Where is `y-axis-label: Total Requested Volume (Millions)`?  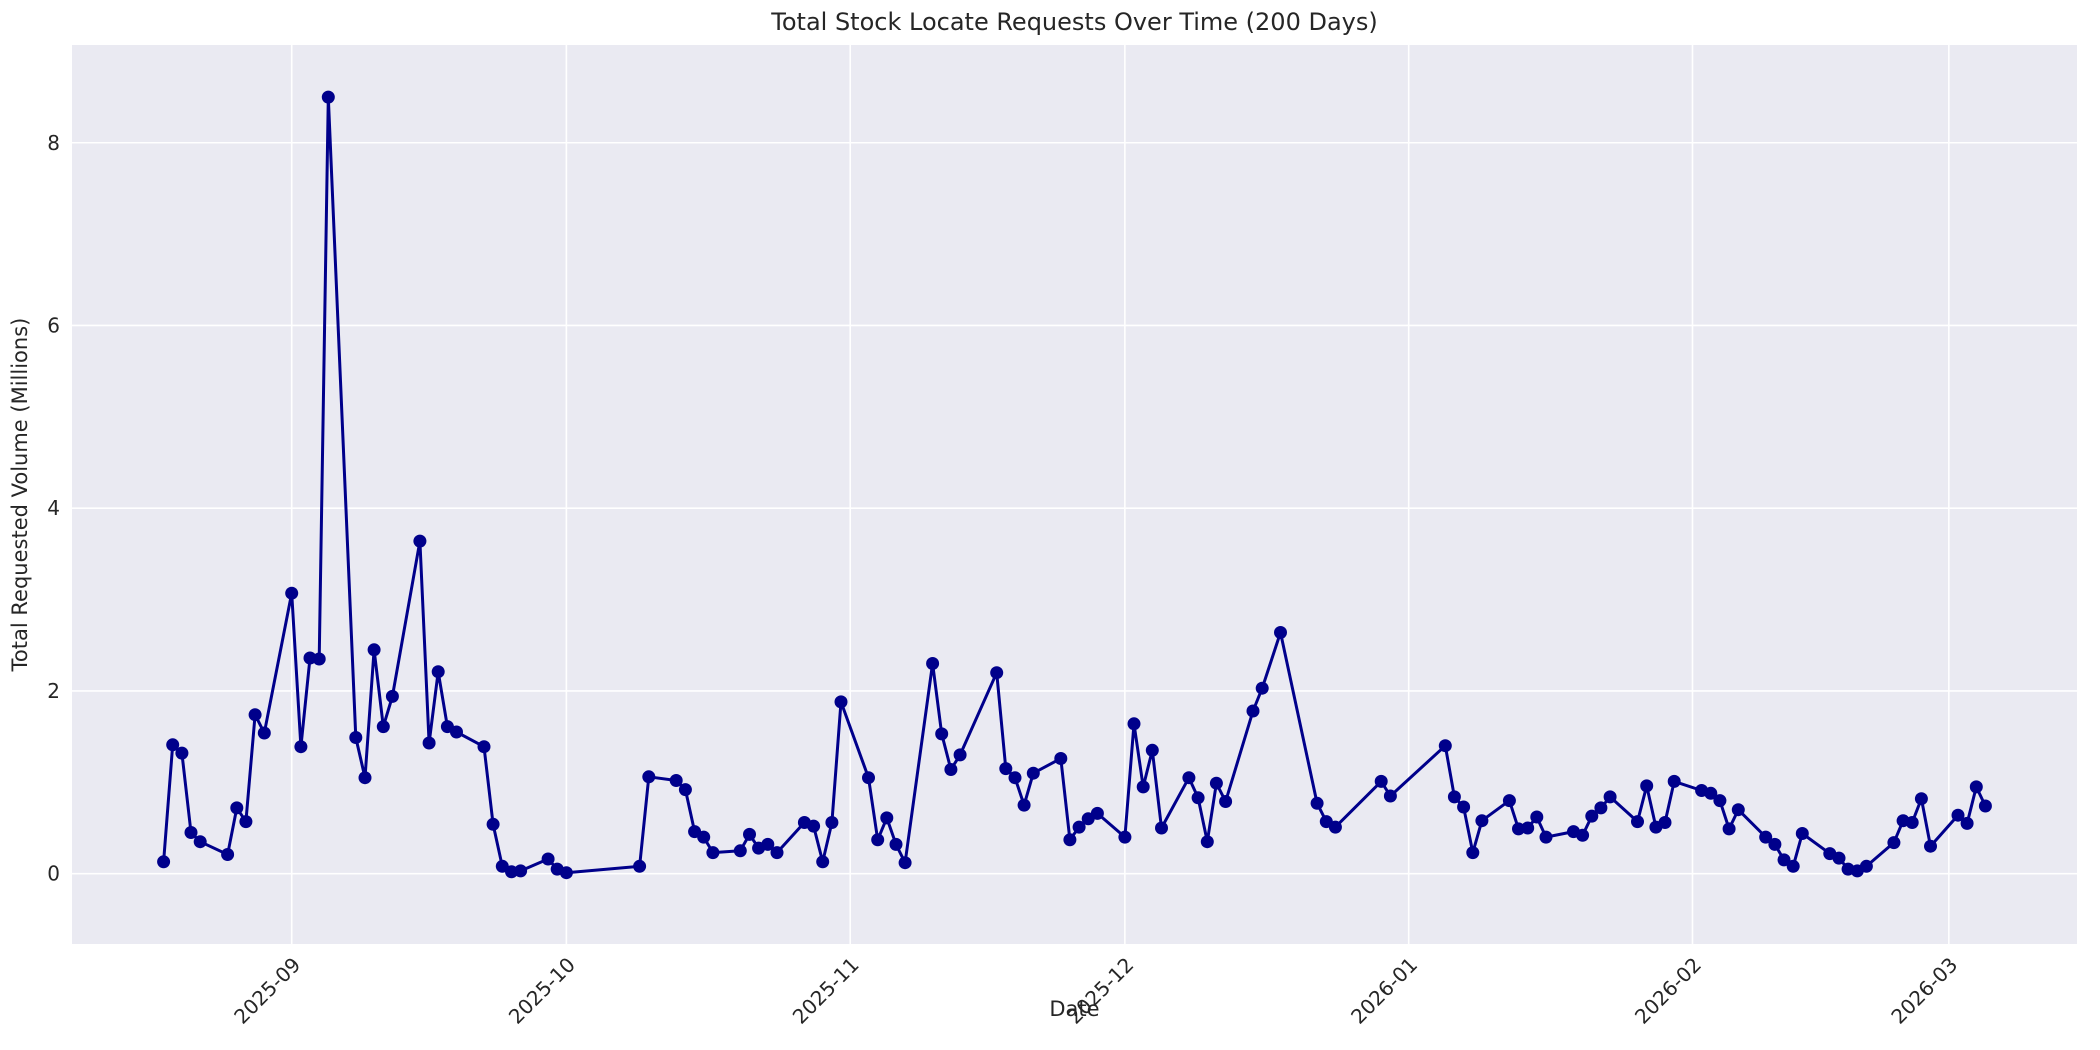 y-axis-label: Total Requested Volume (Millions) is located at coordinates (20, 495).